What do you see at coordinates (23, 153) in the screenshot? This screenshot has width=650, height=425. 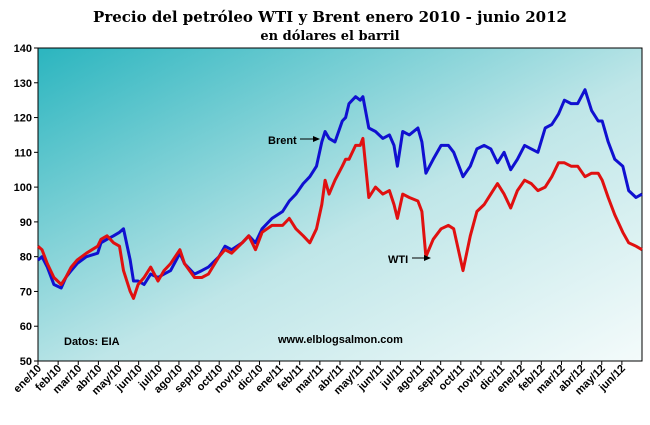 I see `y-tick-label: 110` at bounding box center [23, 153].